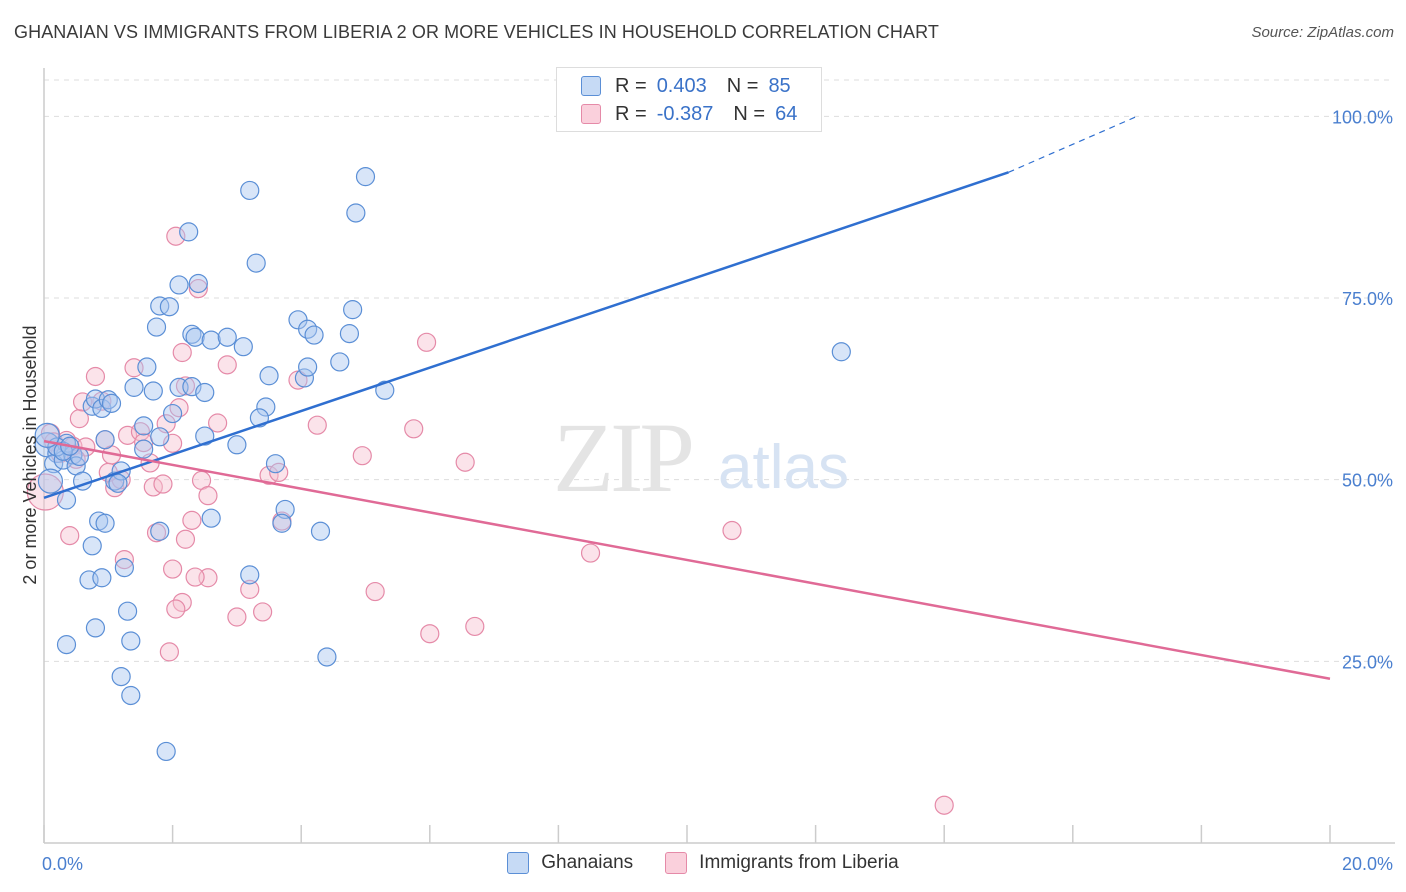 This screenshot has width=1406, height=892. I want to click on y-tick-label: 75.0%, so click(1367, 299).